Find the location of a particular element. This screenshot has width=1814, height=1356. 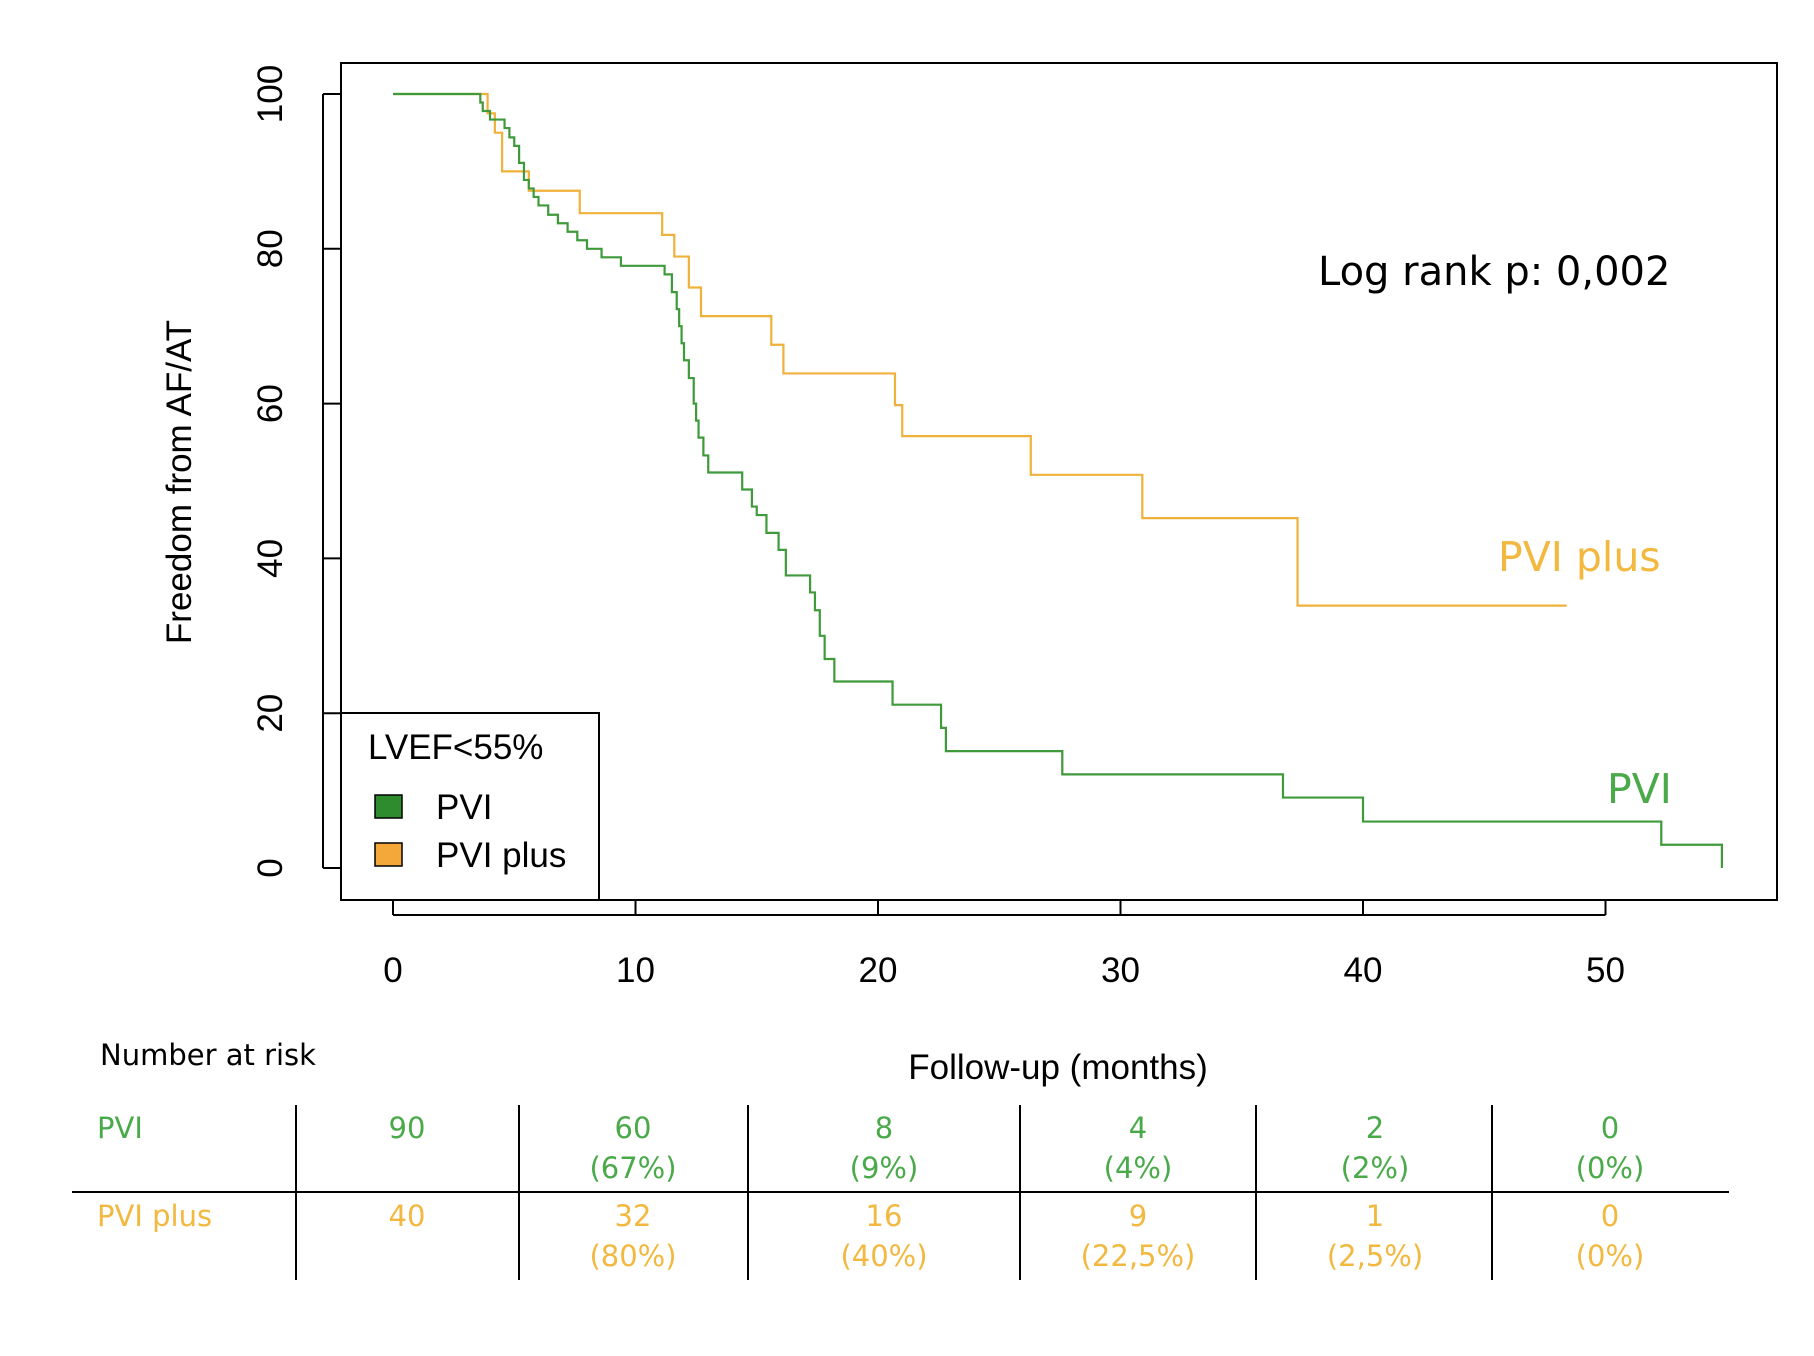

risk-count: 2 is located at coordinates (1375, 1128).